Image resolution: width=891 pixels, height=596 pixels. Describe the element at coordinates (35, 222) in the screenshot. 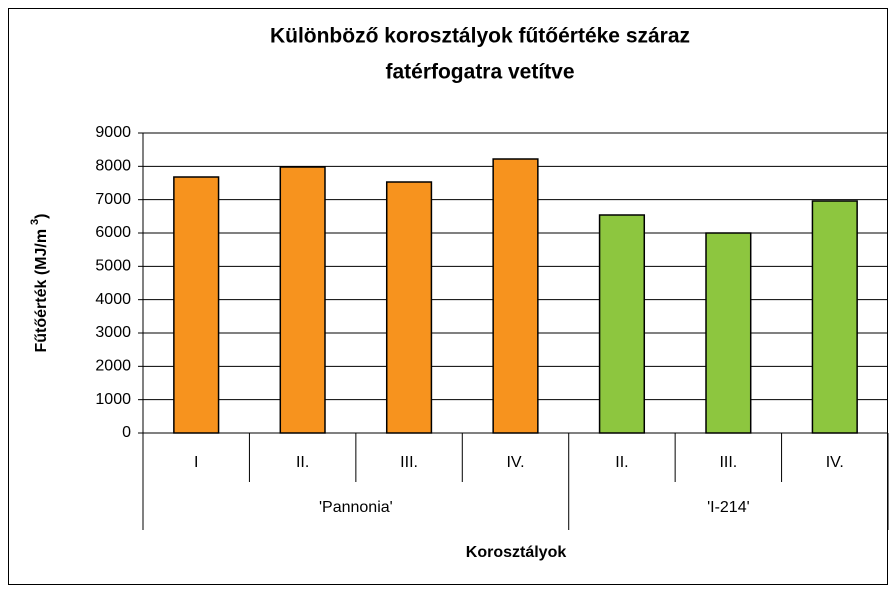

I see `y-axis-label-sup: 3` at that location.